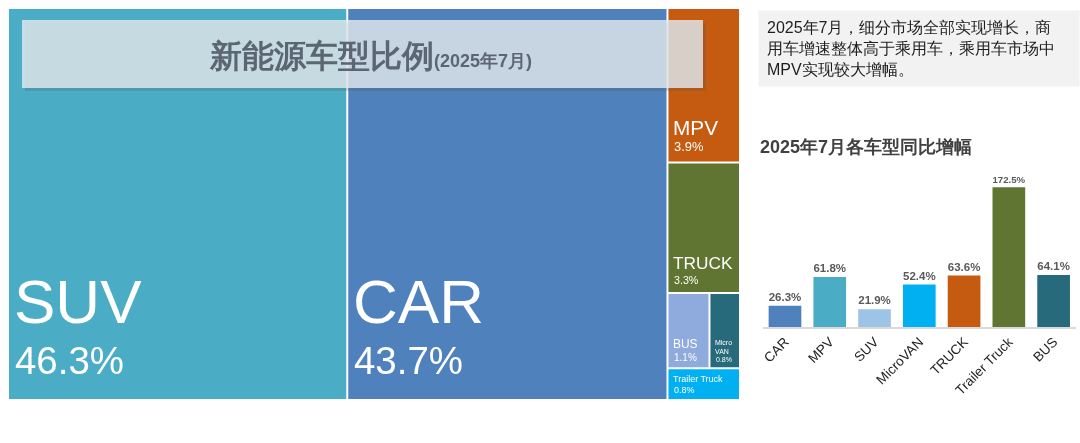 The height and width of the screenshot is (443, 1080). Describe the element at coordinates (689, 146) in the screenshot. I see `data-label: 3.9%` at that location.